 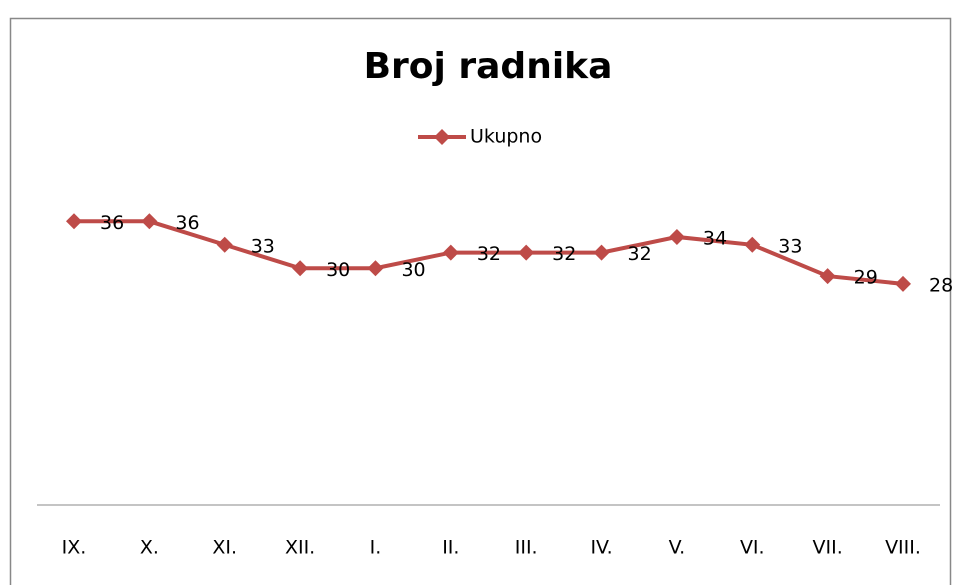 I want to click on x-tick-label: III., so click(x=526, y=548).